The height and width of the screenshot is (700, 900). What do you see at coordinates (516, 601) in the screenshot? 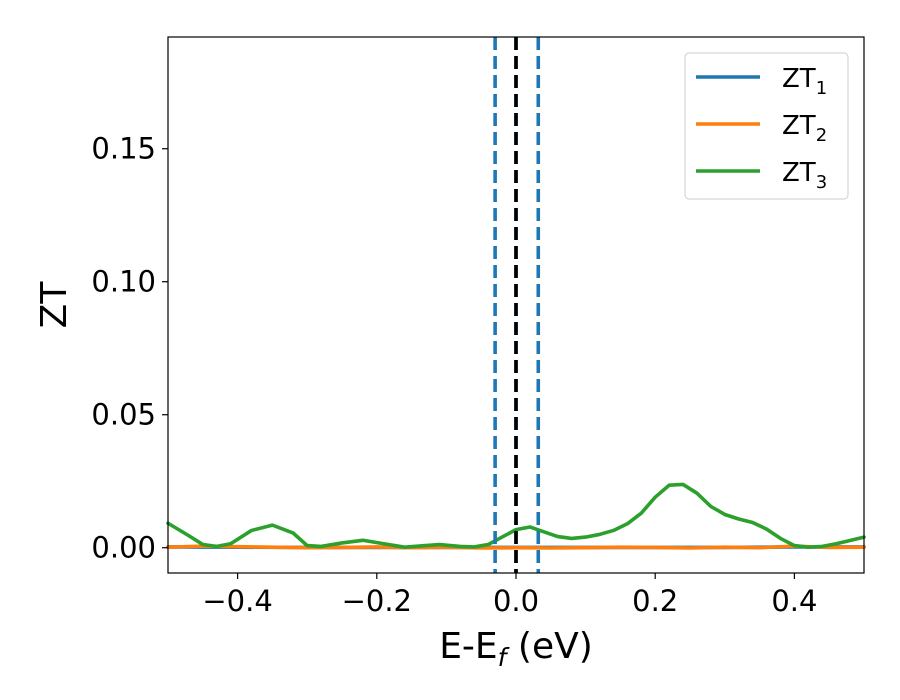
I see `x-tick-label: 0.0` at bounding box center [516, 601].